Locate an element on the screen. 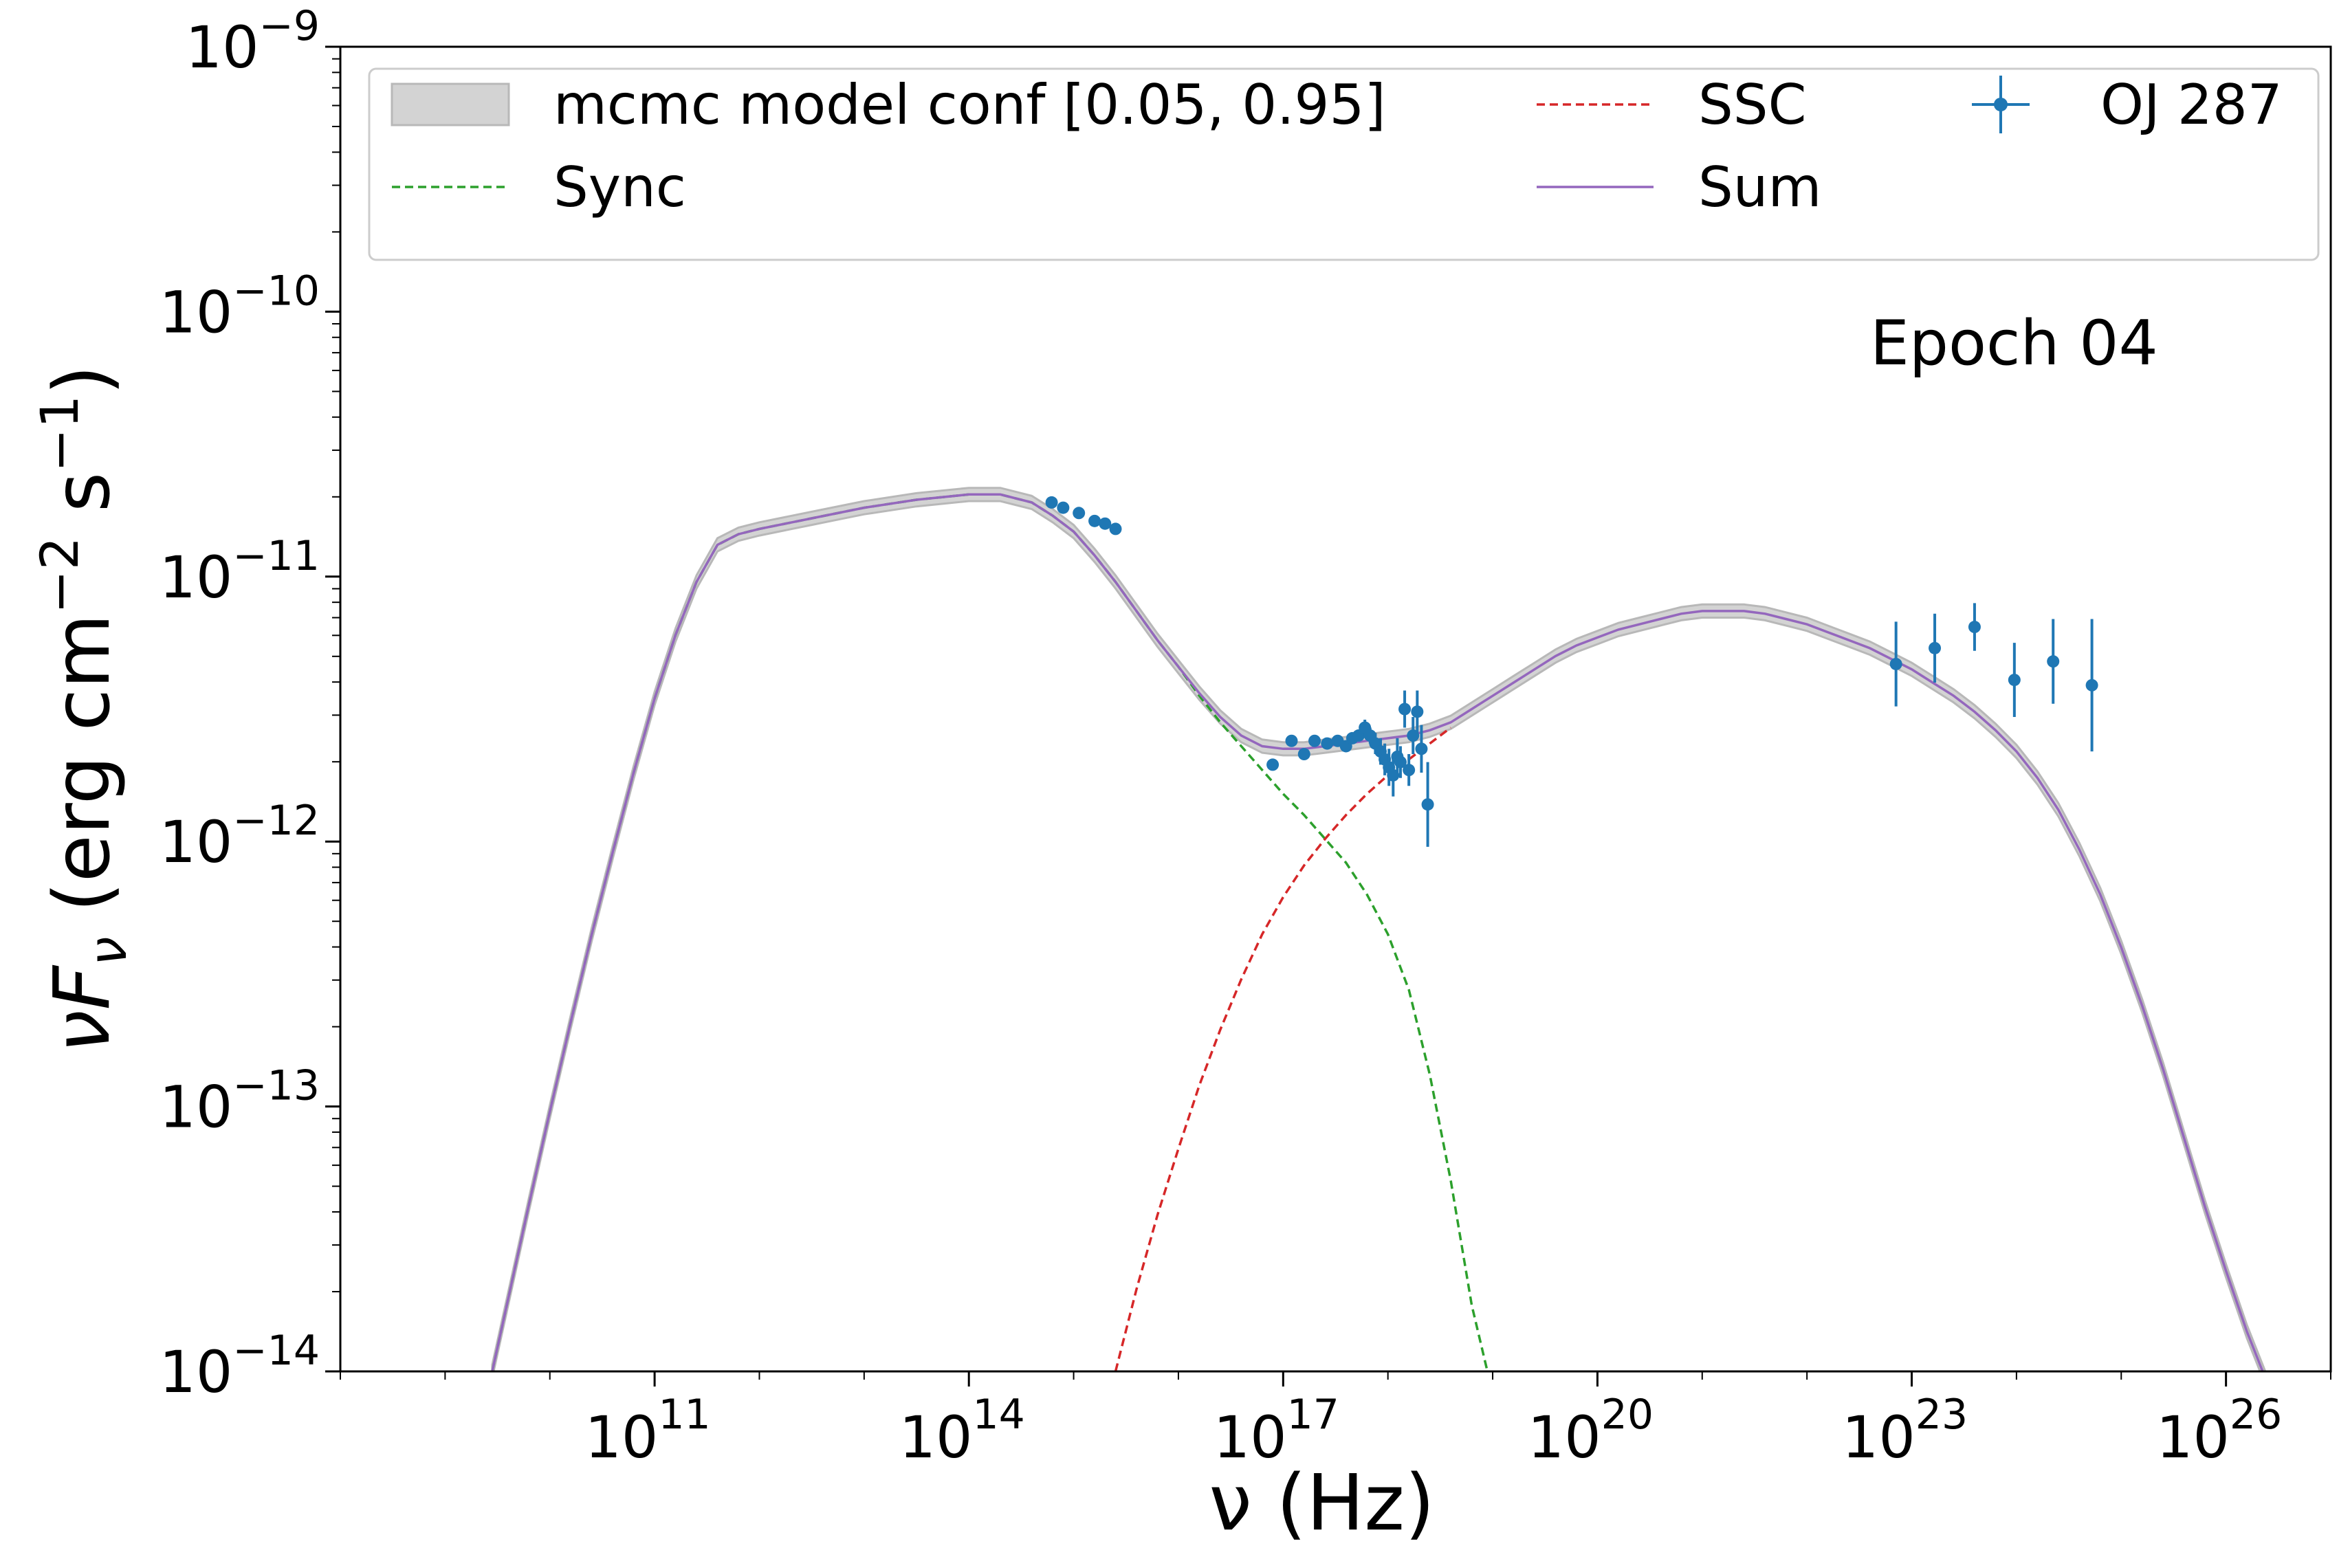 The width and height of the screenshot is (2339, 1568). legend-entry-band: mcmc model conf [0.05, 0.95] is located at coordinates (888, 105).